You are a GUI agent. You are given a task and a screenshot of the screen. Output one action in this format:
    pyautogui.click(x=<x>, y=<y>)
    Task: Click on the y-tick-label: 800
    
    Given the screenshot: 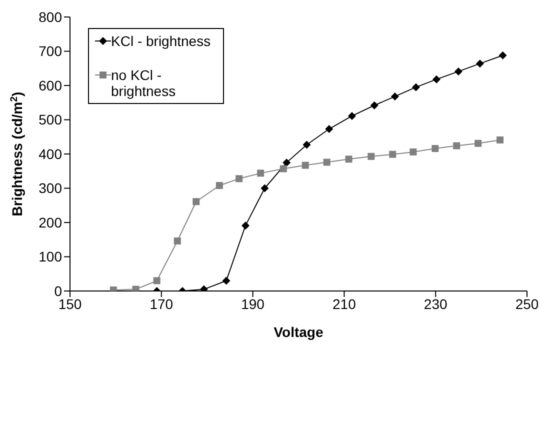 What is the action you would take?
    pyautogui.click(x=50, y=16)
    